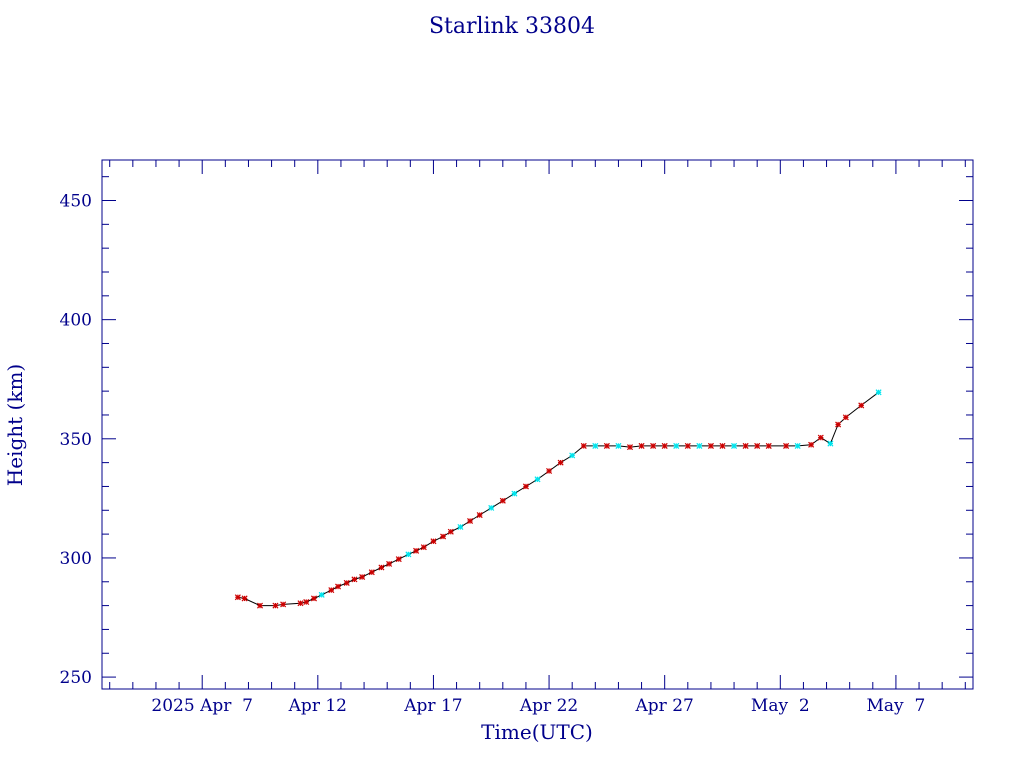 This screenshot has width=1024, height=772. Describe the element at coordinates (548, 706) in the screenshot. I see `x-tick-label: Apr 22` at that location.